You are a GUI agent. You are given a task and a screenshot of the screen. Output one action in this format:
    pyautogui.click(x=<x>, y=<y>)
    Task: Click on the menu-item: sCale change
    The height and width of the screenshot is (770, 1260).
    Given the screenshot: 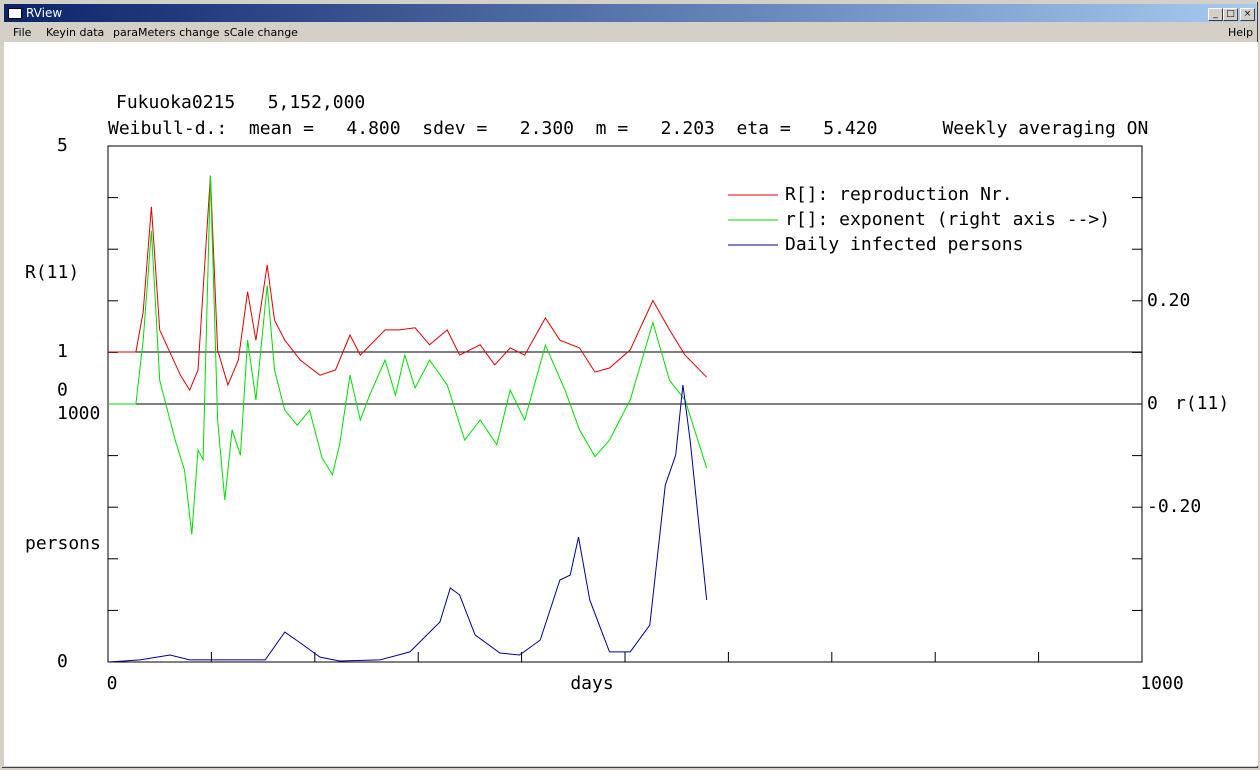 What is the action you would take?
    pyautogui.click(x=261, y=32)
    